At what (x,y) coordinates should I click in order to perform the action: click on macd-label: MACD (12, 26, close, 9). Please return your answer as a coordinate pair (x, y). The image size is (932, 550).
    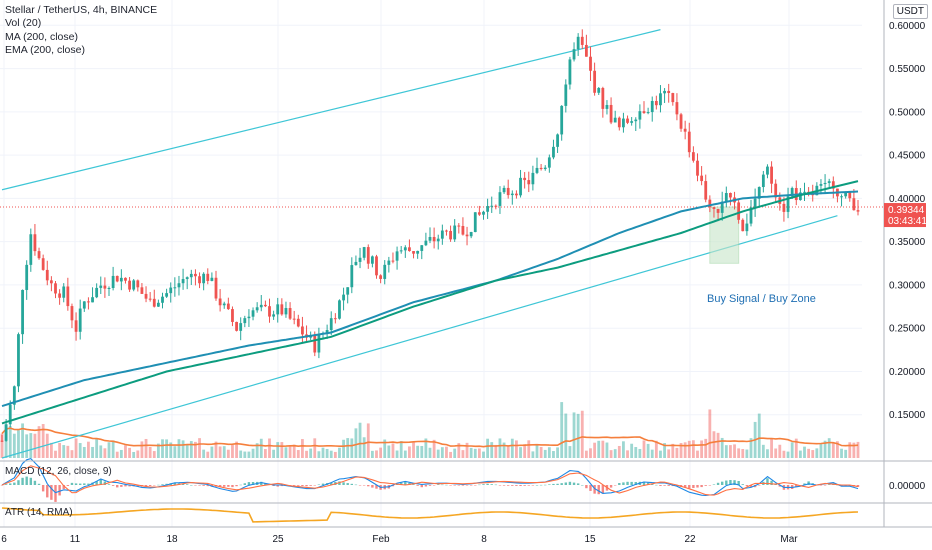
    Looking at the image, I should click on (58, 471).